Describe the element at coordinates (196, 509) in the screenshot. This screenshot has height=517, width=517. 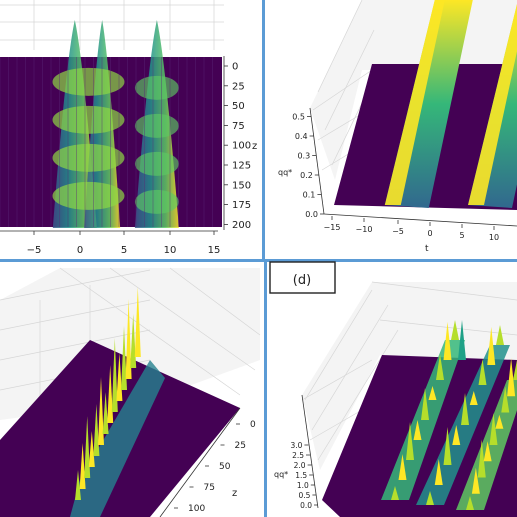
I see `panel-c-z-tick-label: 100` at that location.